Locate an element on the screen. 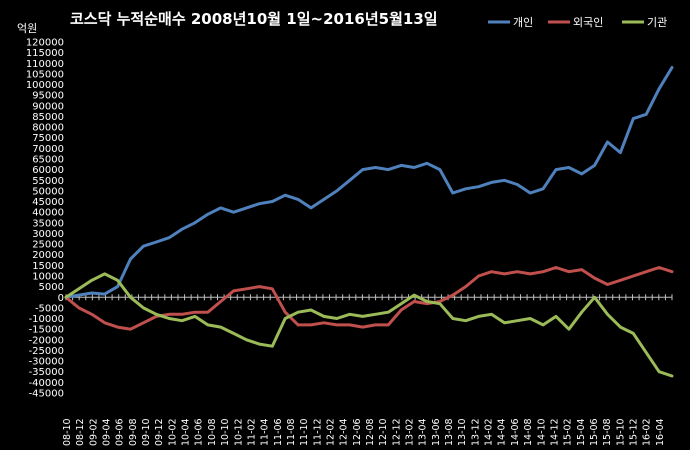 This screenshot has height=450, width=690. y-tick-label: 60000 is located at coordinates (48, 170).